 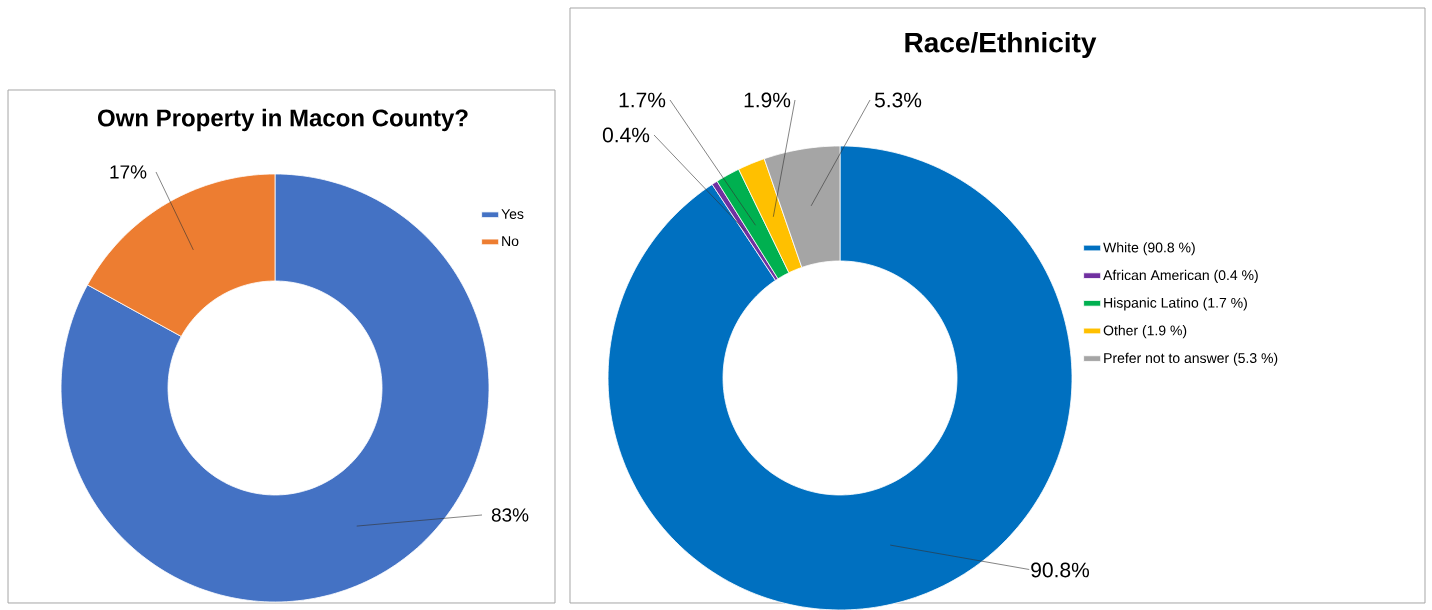 I want to click on chart-title: Race/Ethnicity, so click(x=1001, y=44).